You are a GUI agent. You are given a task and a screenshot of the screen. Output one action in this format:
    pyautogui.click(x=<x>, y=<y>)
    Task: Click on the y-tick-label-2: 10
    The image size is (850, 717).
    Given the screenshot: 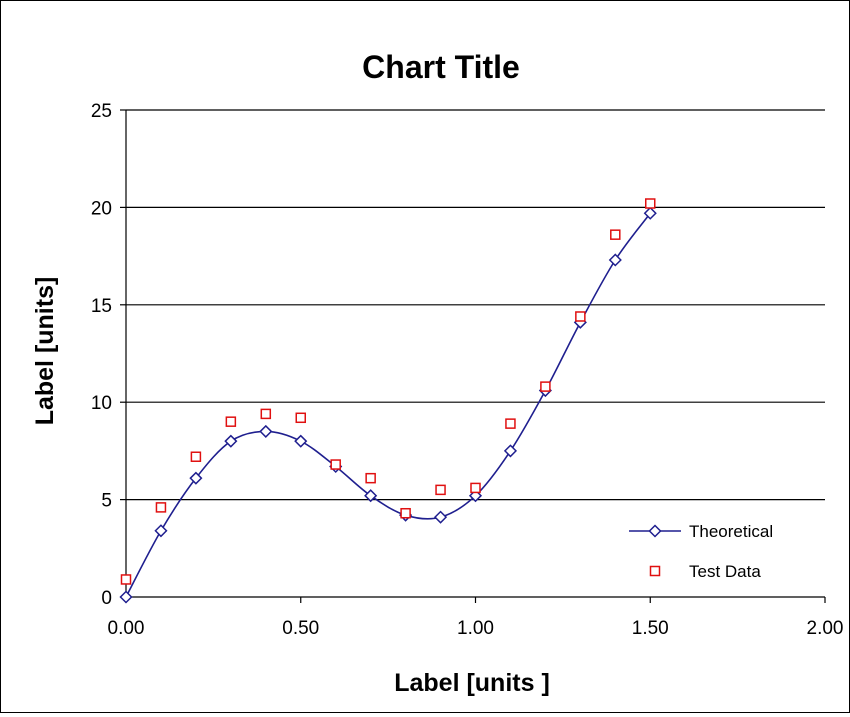 What is the action you would take?
    pyautogui.click(x=101, y=403)
    